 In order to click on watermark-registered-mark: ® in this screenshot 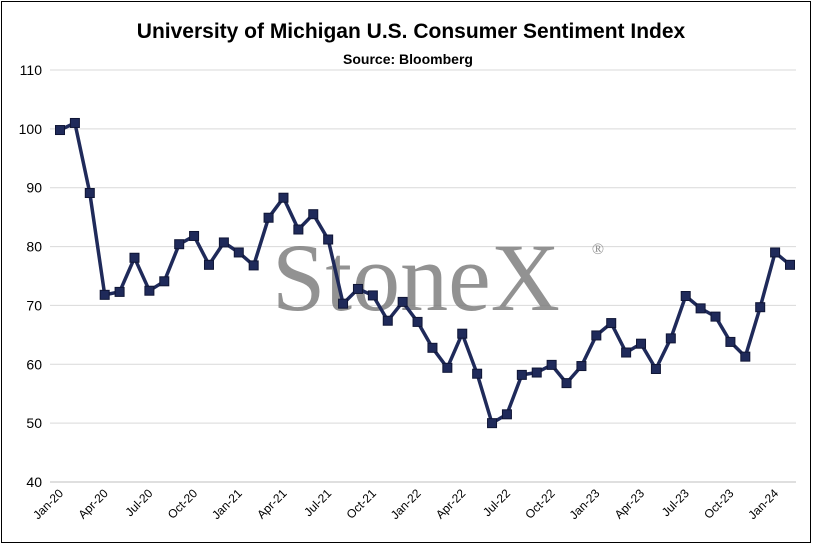, I will do `click(598, 249)`.